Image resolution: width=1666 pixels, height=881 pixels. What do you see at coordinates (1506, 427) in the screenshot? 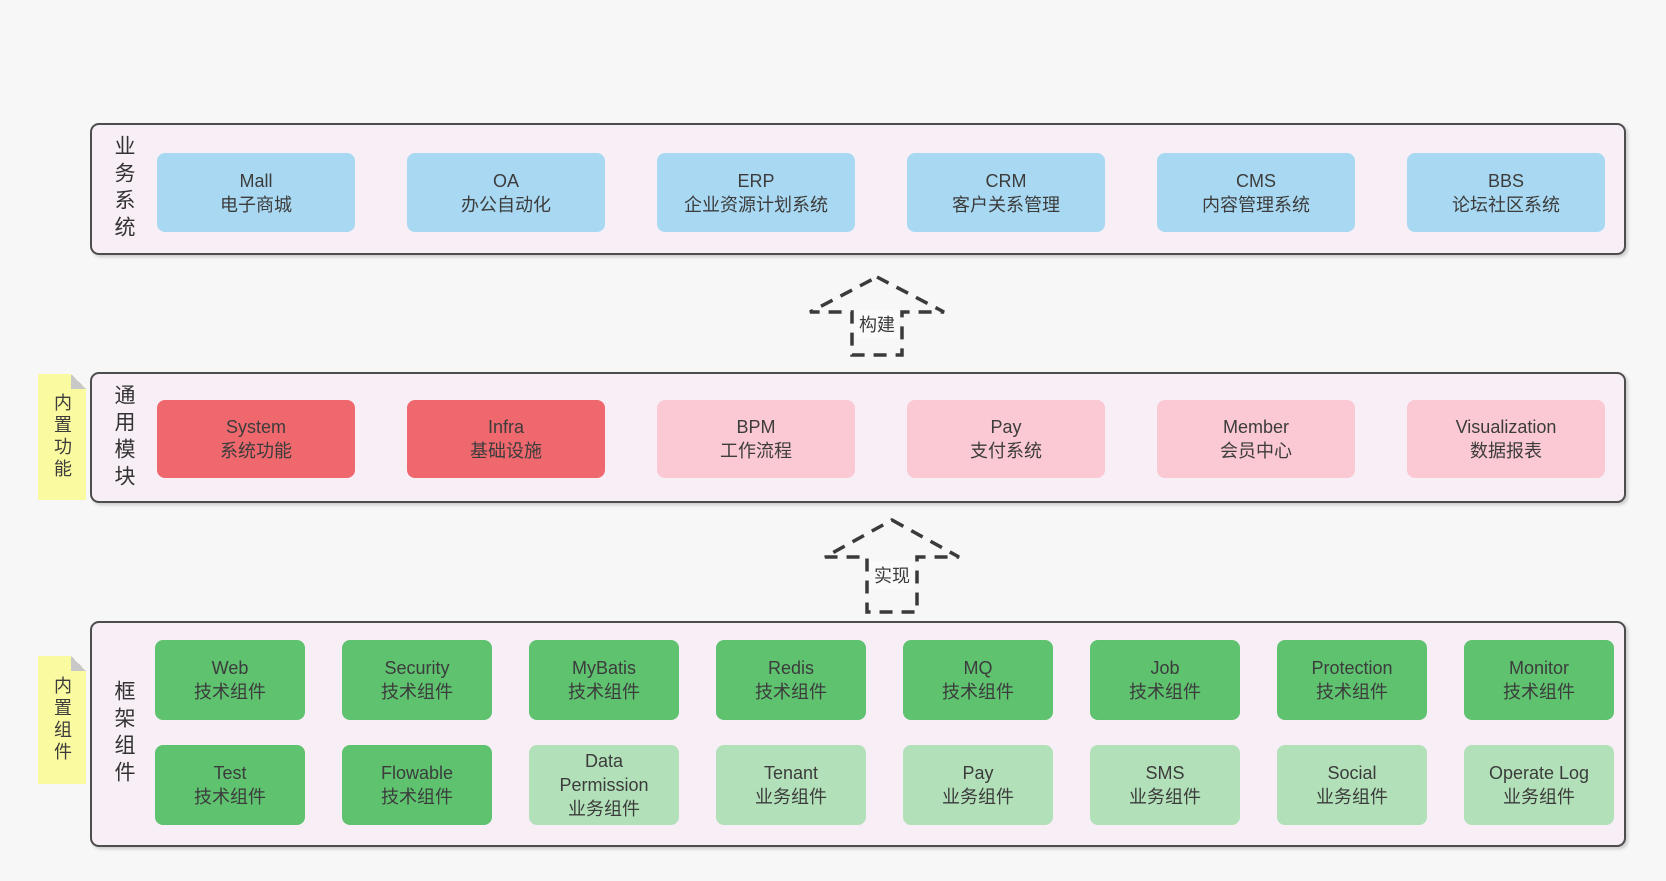
I see `box-title: Visualization` at bounding box center [1506, 427].